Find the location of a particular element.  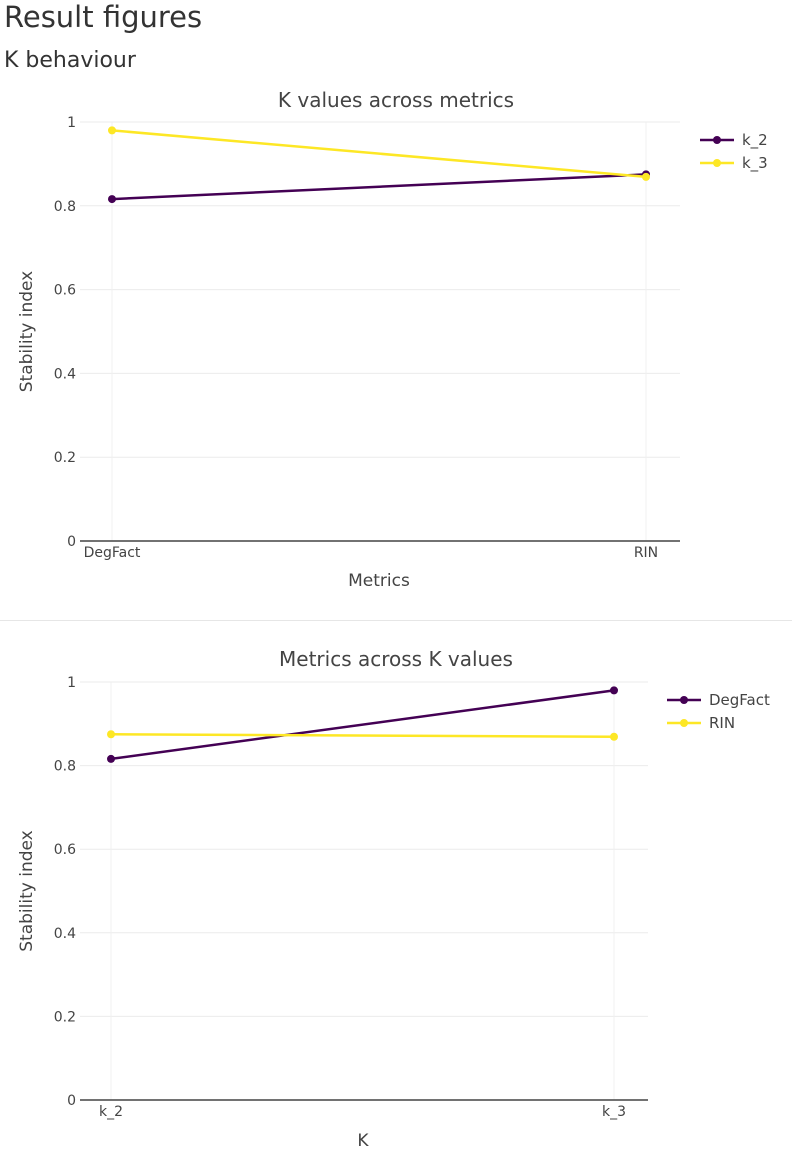

chart0-xlabel: Metrics is located at coordinates (379, 581).